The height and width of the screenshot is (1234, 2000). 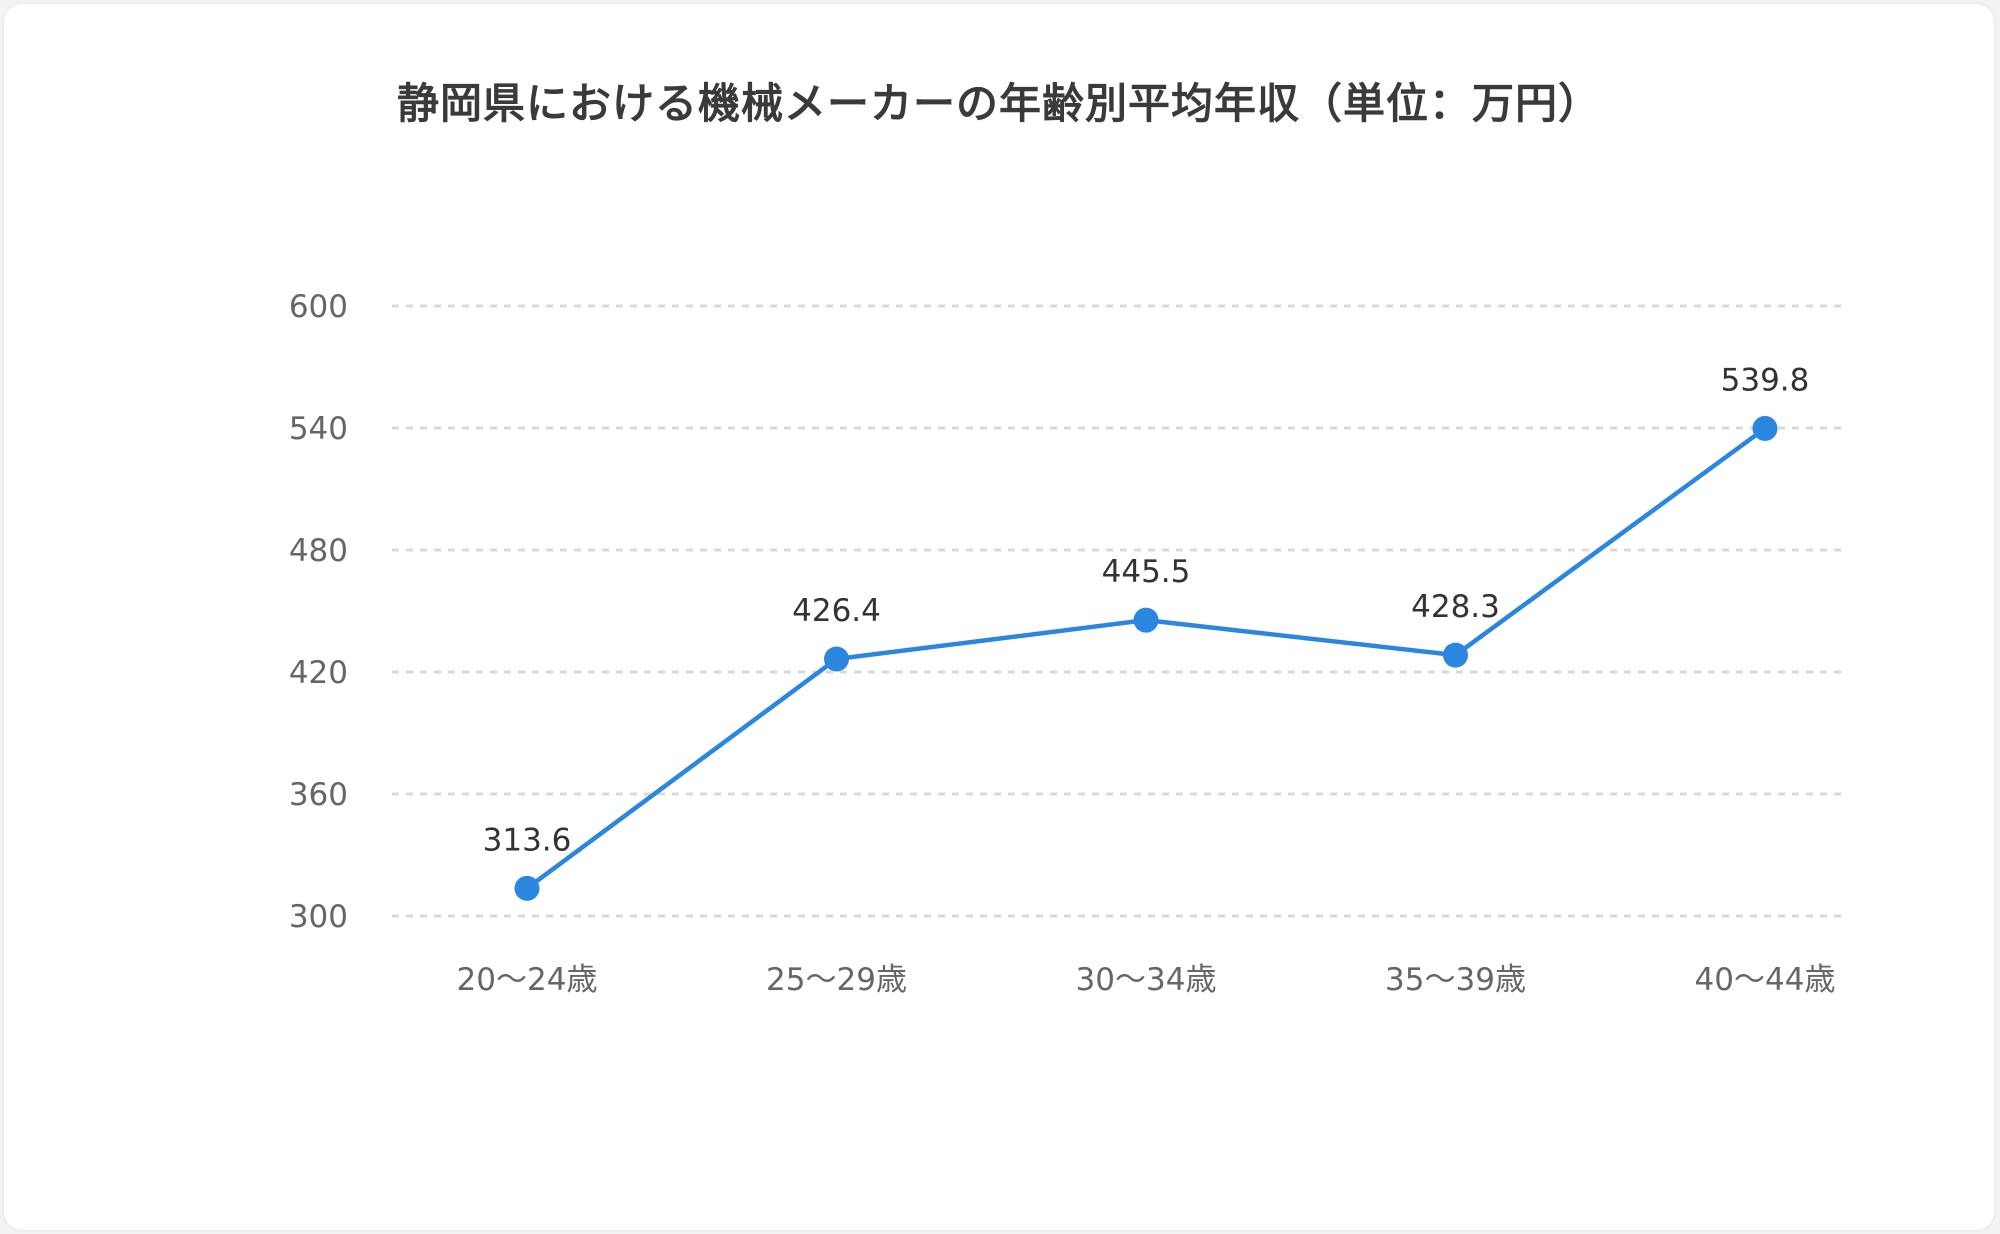 I want to click on chart-title: 静岡県における機械メーカーの年齢別平均年収（単位：万円）, so click(x=998, y=103).